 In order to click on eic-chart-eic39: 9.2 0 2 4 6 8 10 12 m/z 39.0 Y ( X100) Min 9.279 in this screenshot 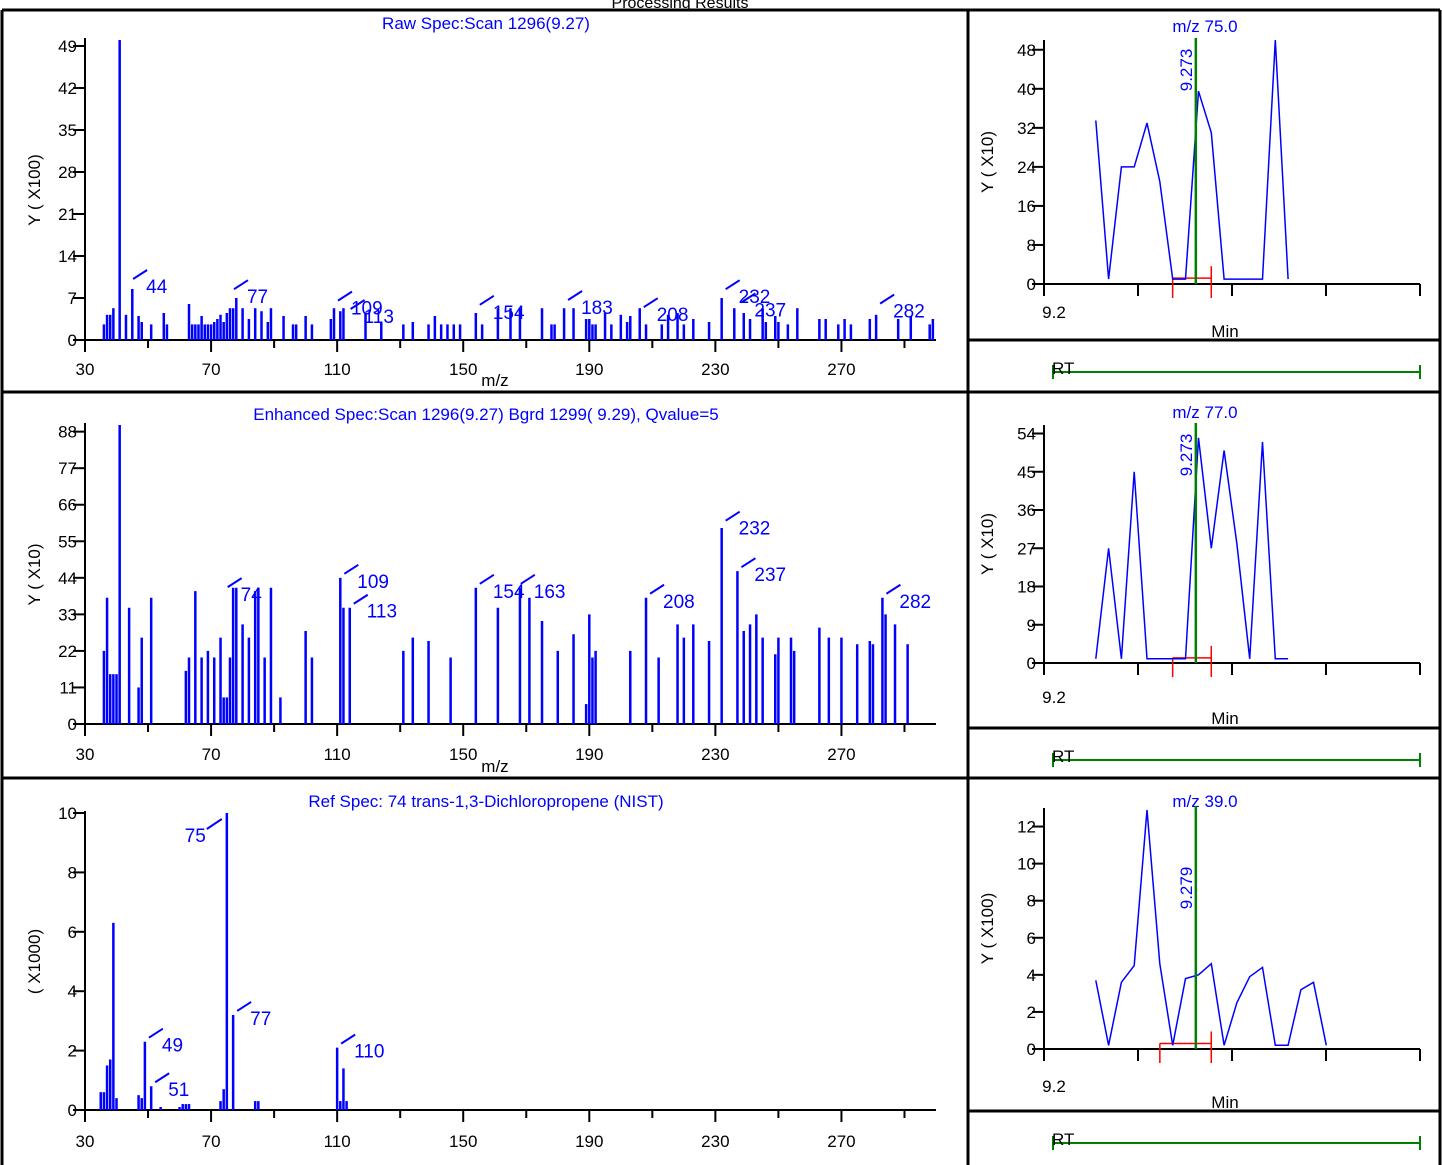, I will do `click(1199, 952)`.